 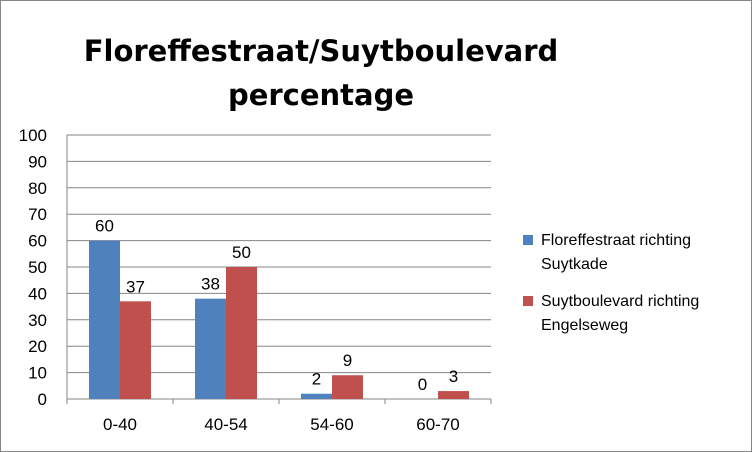 What do you see at coordinates (316, 379) in the screenshot?
I see `data-label: 2` at bounding box center [316, 379].